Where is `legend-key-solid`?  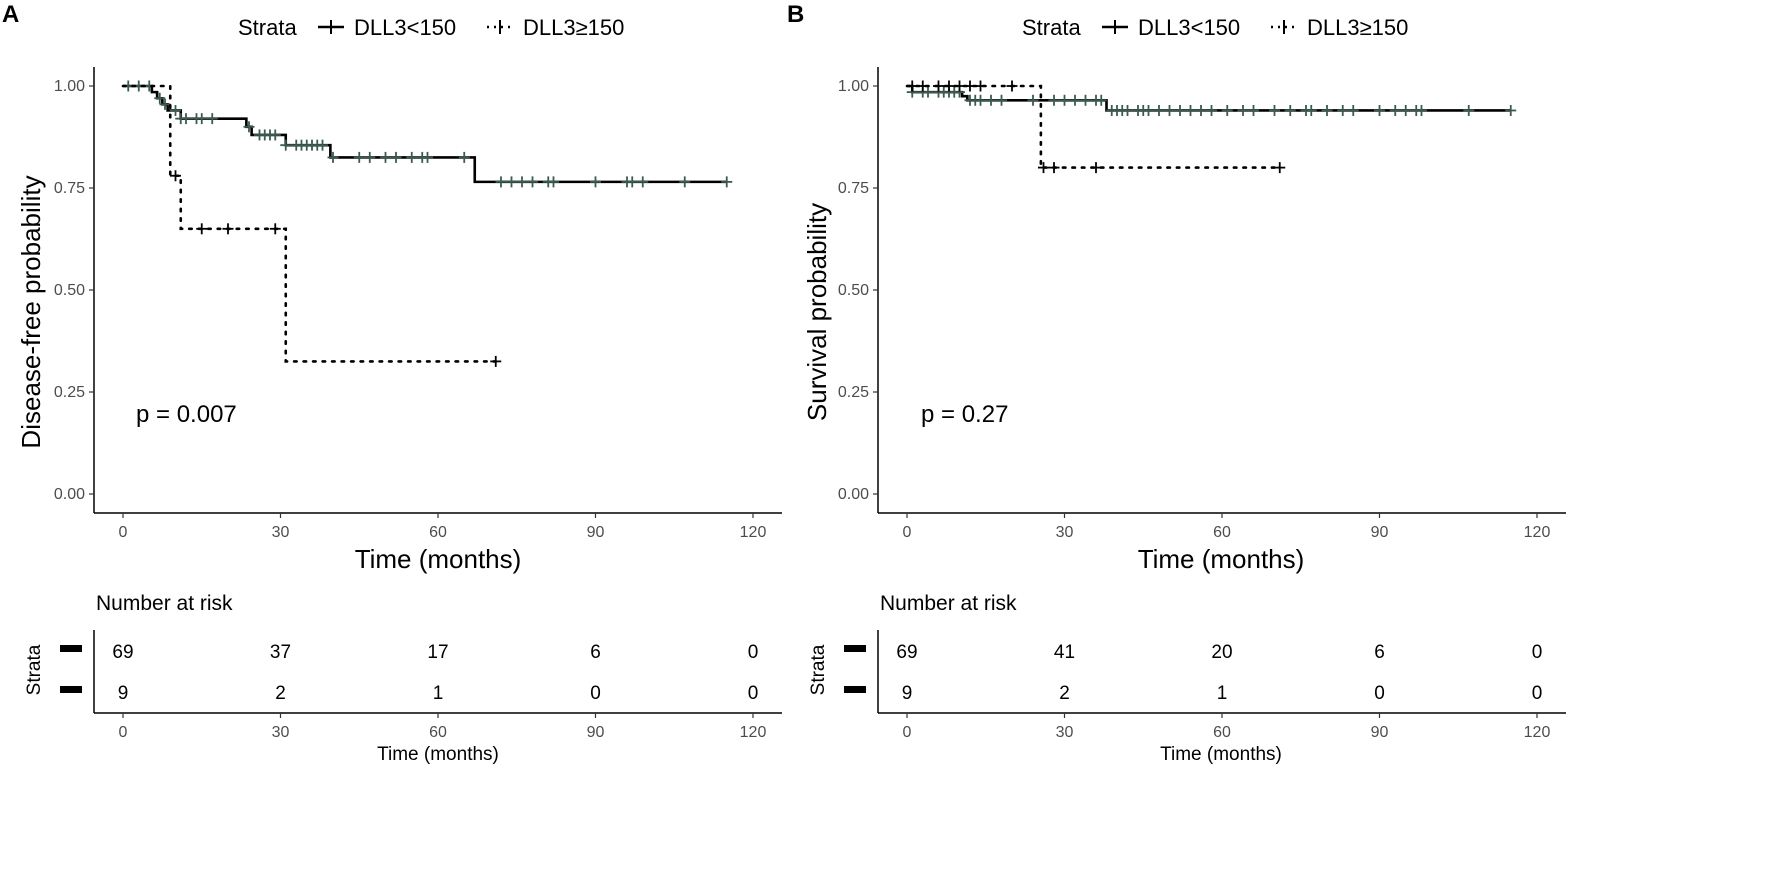
legend-key-solid is located at coordinates (1115, 27).